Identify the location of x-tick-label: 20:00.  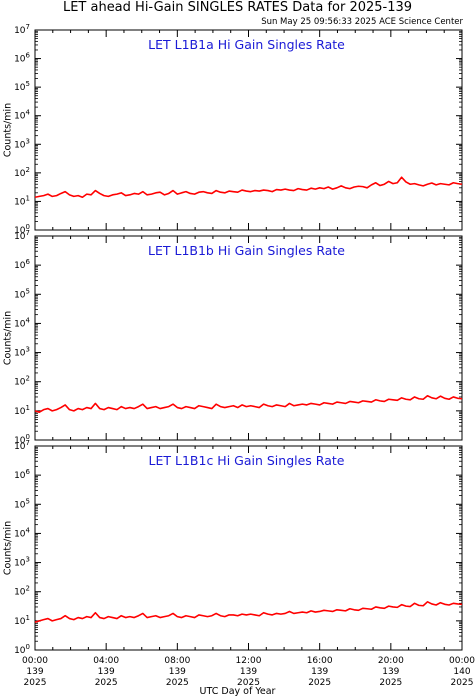
(391, 661).